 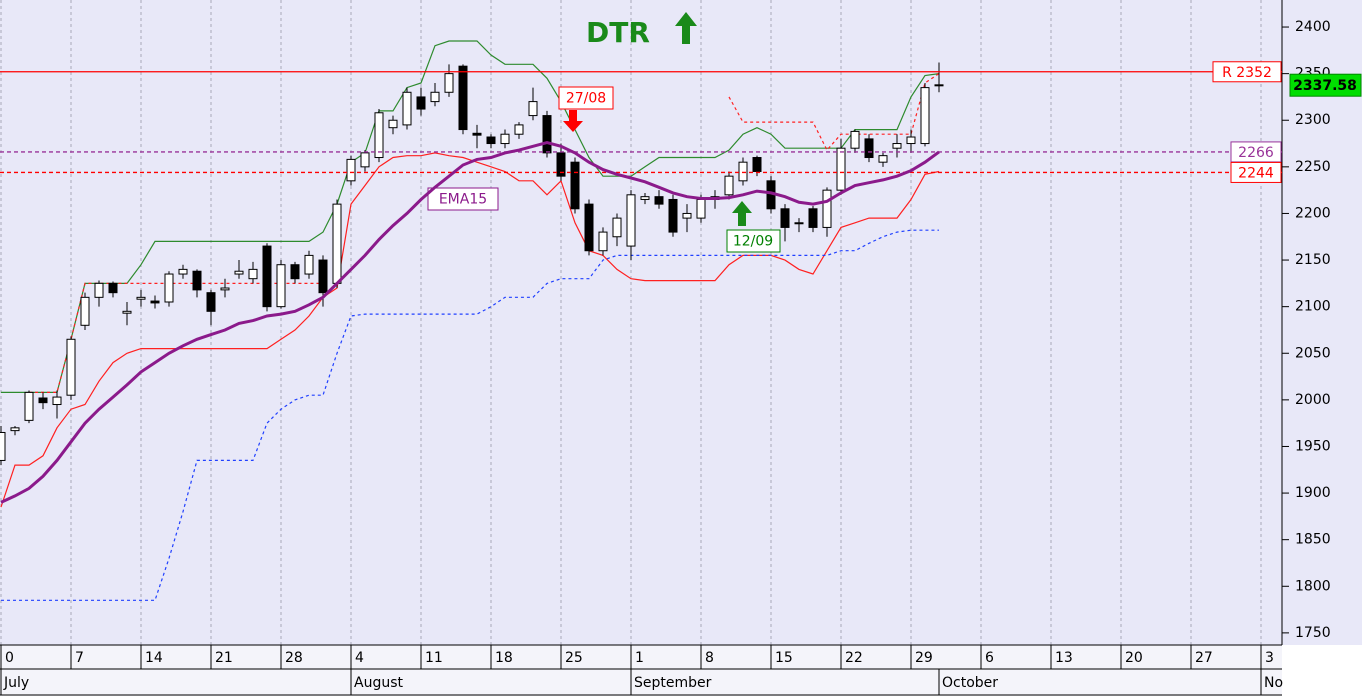 What do you see at coordinates (1313, 400) in the screenshot?
I see `y-tick-label: 2000` at bounding box center [1313, 400].